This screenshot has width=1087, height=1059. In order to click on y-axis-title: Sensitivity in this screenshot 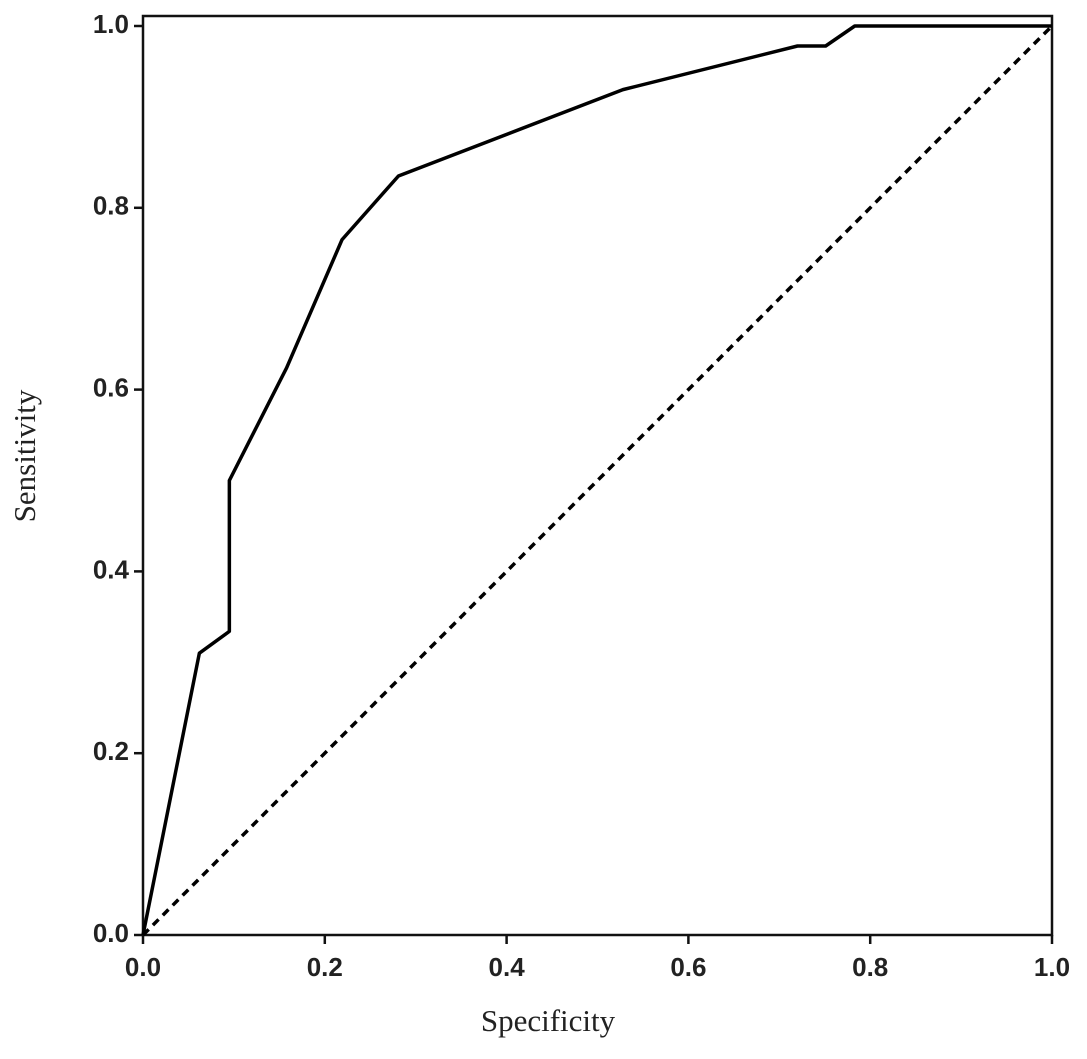, I will do `click(24, 455)`.